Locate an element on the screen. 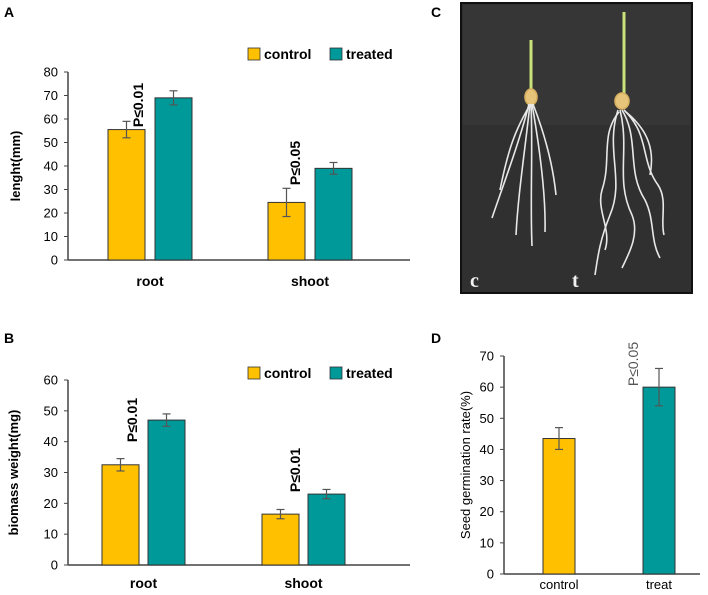 This screenshot has height=595, width=708. bar-treat-treat is located at coordinates (659, 480).